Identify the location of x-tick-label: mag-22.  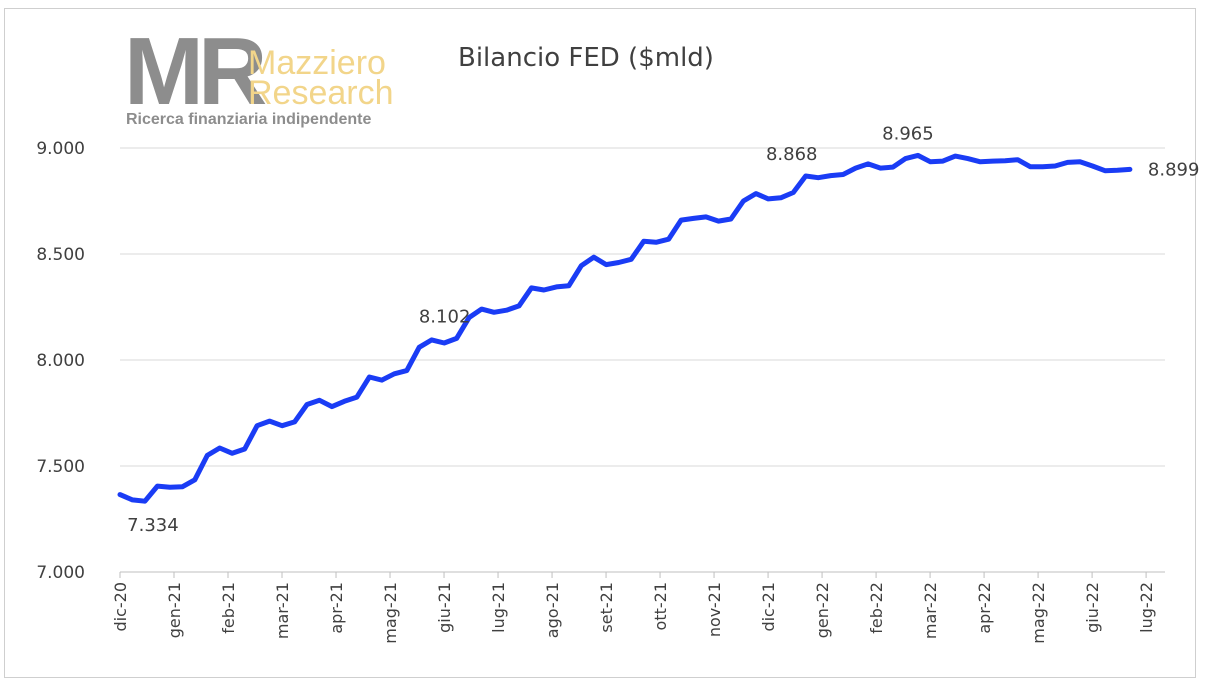
(1038, 613).